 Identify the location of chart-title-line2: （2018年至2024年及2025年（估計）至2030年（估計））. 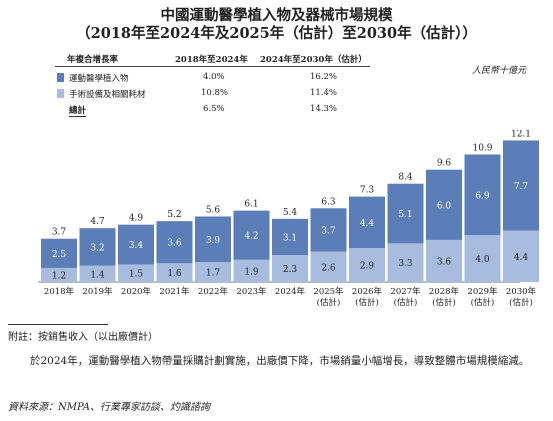
(276, 33).